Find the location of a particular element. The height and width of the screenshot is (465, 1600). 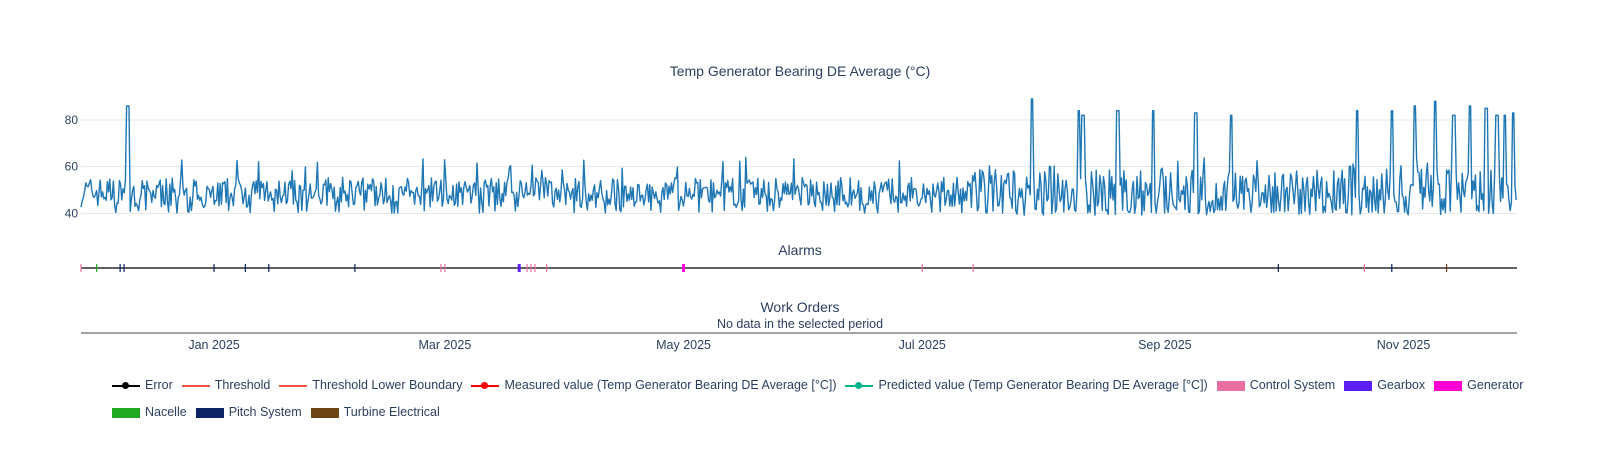

legend-item: Generator is located at coordinates (1478, 385).